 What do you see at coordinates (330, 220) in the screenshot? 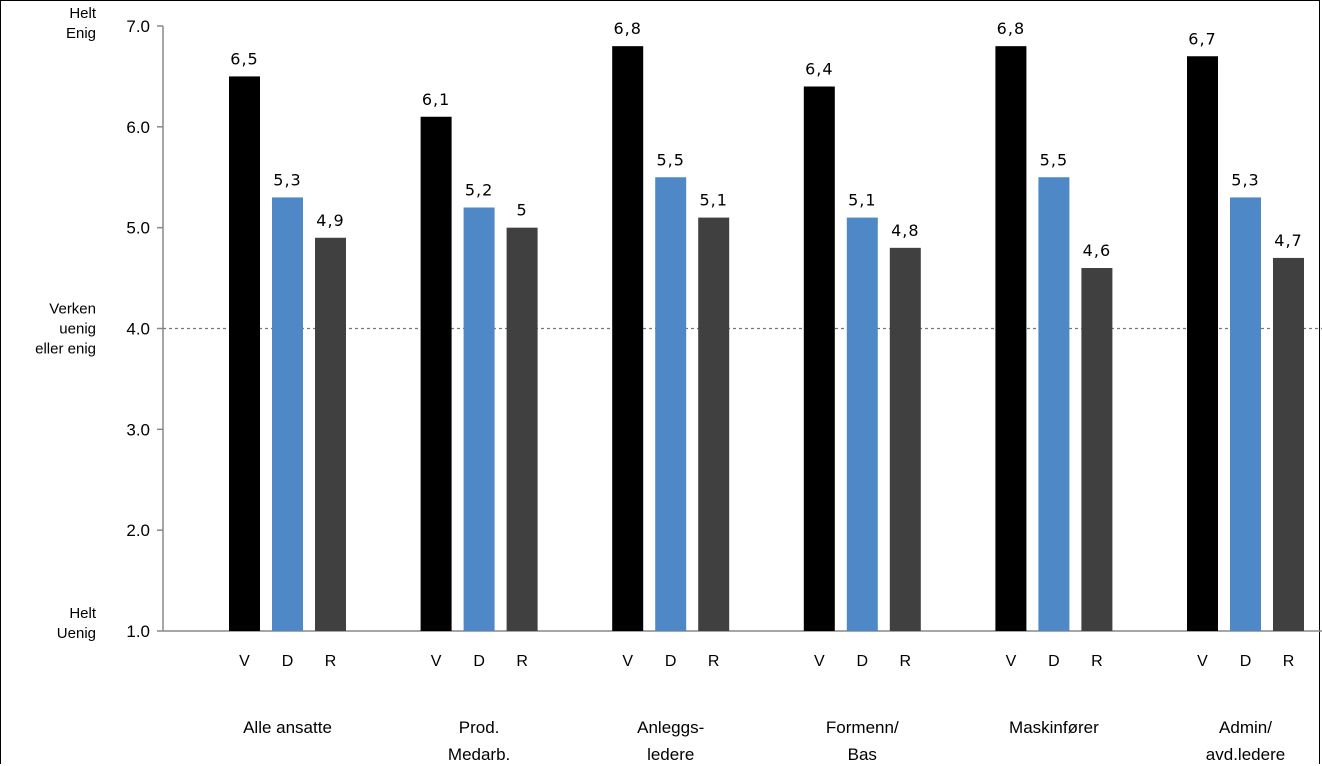
I see `bar-value-label: 4,9` at bounding box center [330, 220].